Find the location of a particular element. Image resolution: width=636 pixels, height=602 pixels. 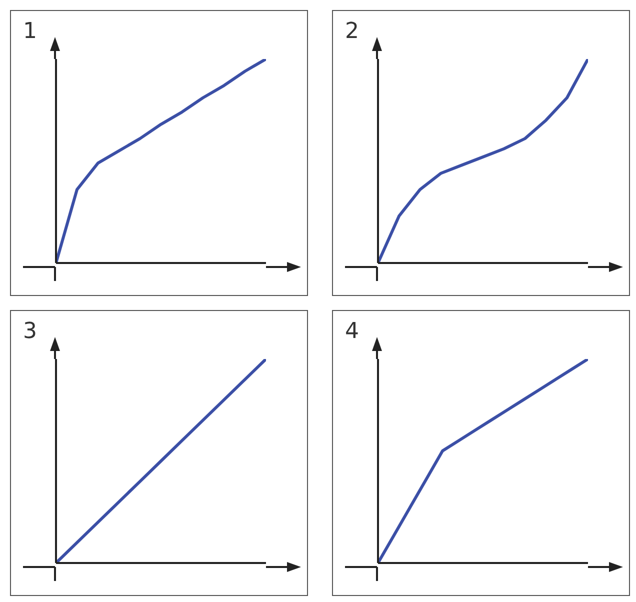

chart-title: 3 is located at coordinates (30, 331).